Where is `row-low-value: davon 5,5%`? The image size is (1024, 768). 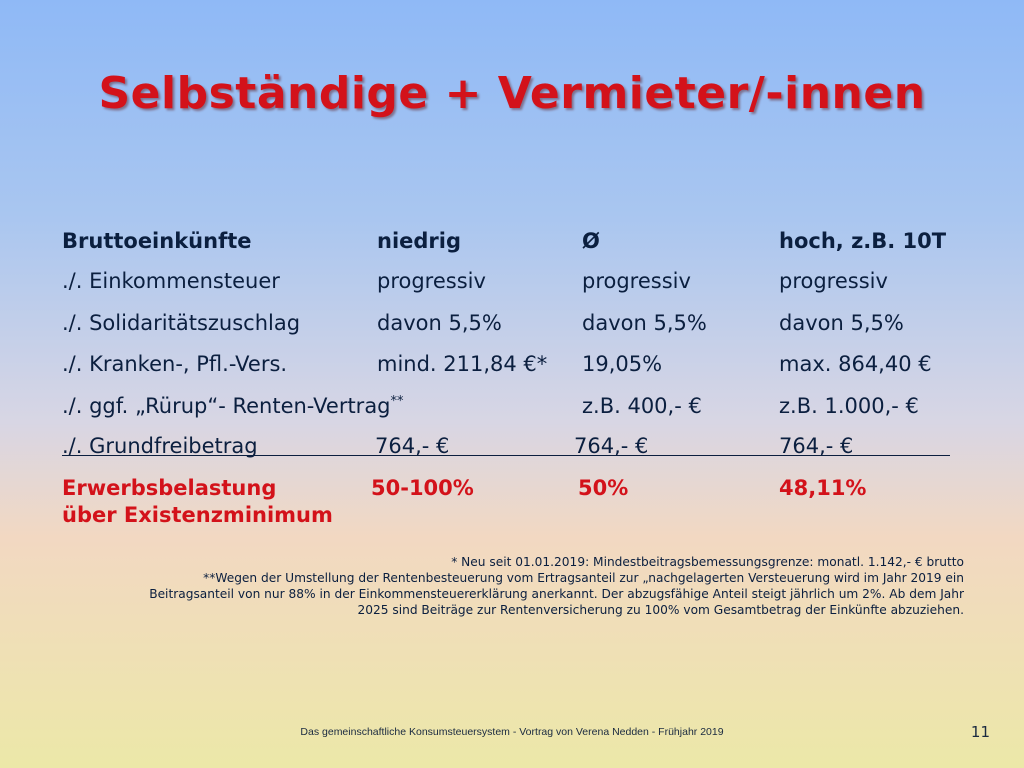 row-low-value: davon 5,5% is located at coordinates (439, 323).